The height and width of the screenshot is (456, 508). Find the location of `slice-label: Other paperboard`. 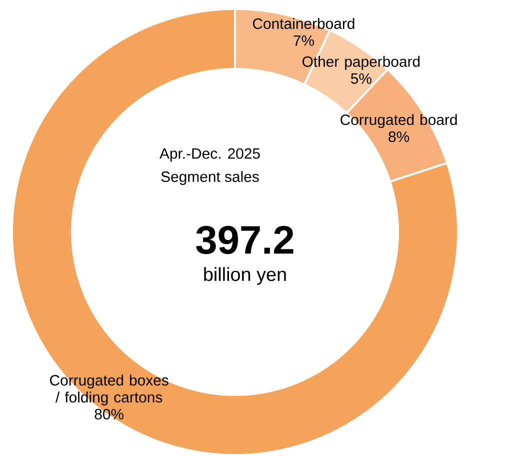

slice-label: Other paperboard is located at coordinates (361, 63).